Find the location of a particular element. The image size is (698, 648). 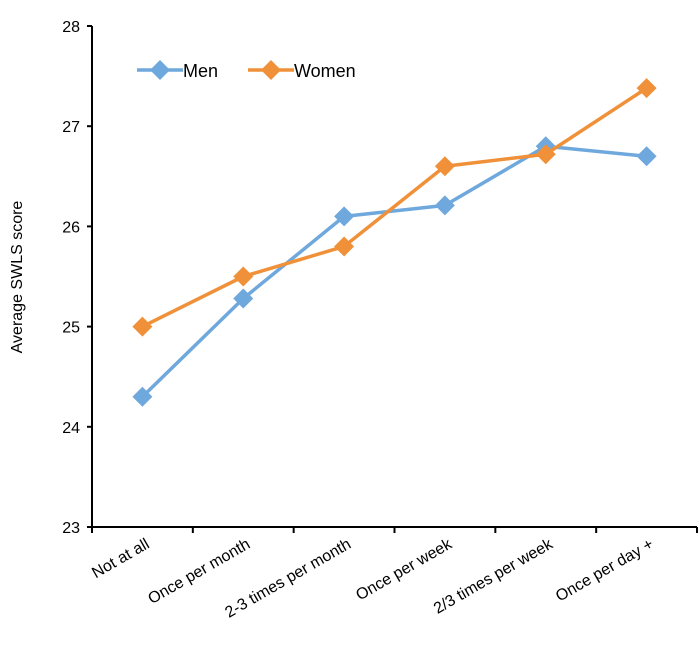

legend-item: Men is located at coordinates (177, 70).